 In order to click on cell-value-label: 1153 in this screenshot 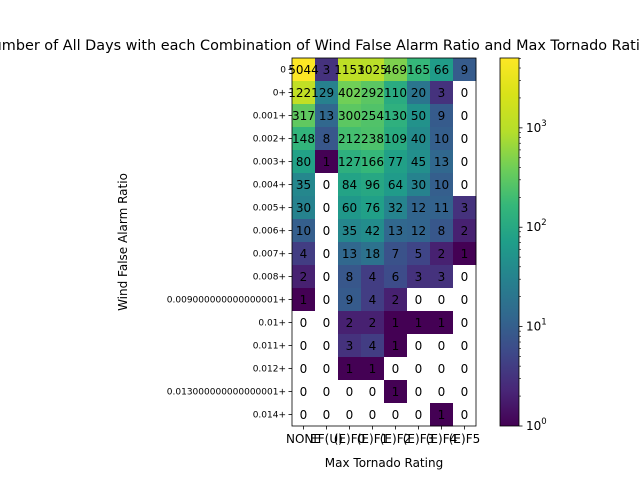, I will do `click(349, 70)`.